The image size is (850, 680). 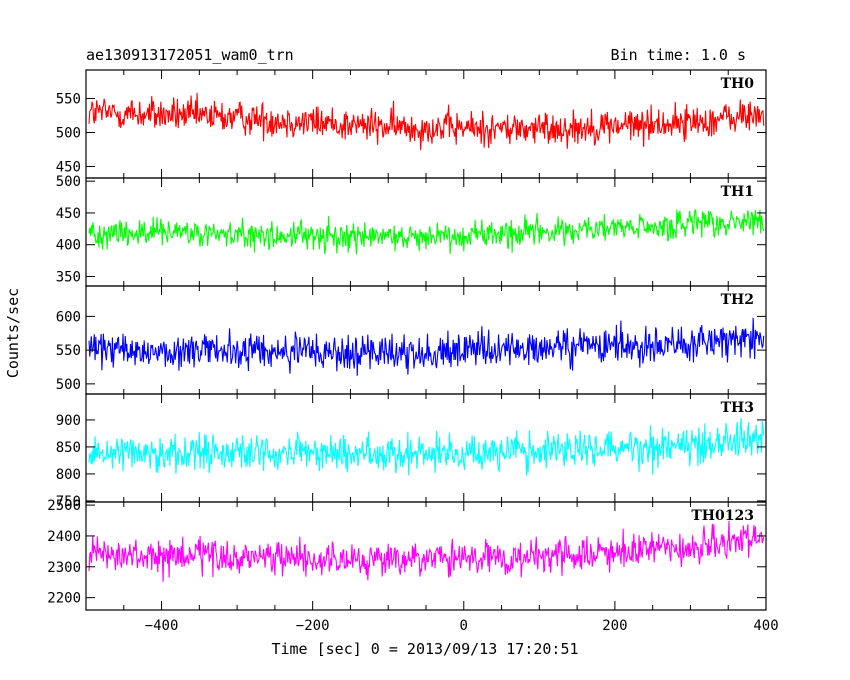 What do you see at coordinates (738, 84) in the screenshot?
I see `panel-label-th0: TH0` at bounding box center [738, 84].